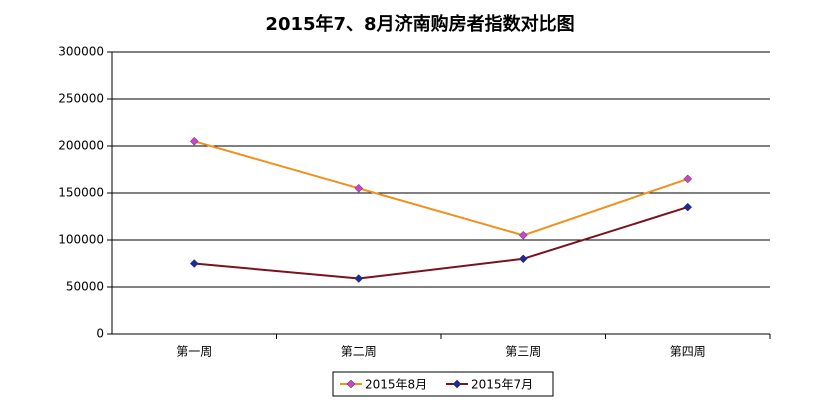  Describe the element at coordinates (81, 193) in the screenshot. I see `y-tick-label: 150000` at that location.